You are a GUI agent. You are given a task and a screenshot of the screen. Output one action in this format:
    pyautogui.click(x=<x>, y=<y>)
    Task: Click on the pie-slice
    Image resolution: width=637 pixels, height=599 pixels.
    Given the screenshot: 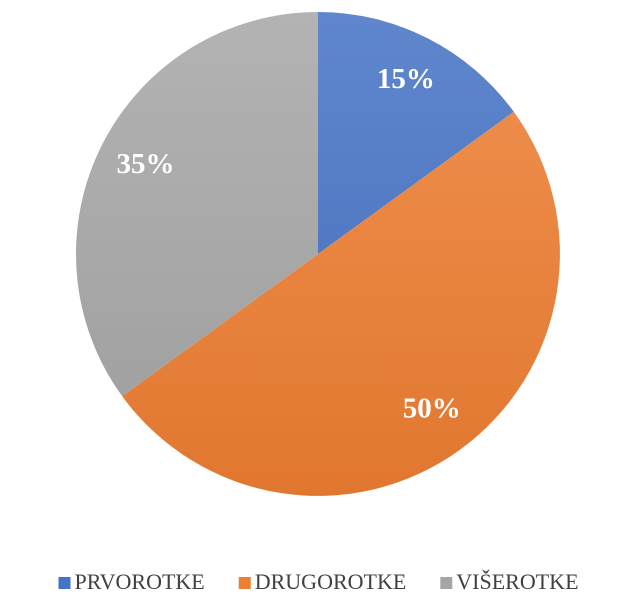 What is the action you would take?
    pyautogui.click(x=416, y=133)
    